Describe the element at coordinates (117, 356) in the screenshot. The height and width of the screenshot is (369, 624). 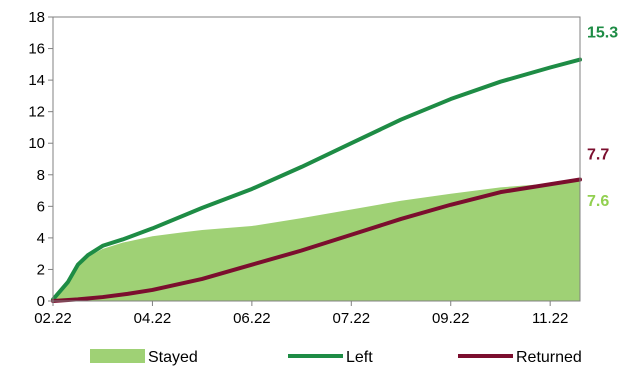
I see `legend-swatch-stayed` at that location.